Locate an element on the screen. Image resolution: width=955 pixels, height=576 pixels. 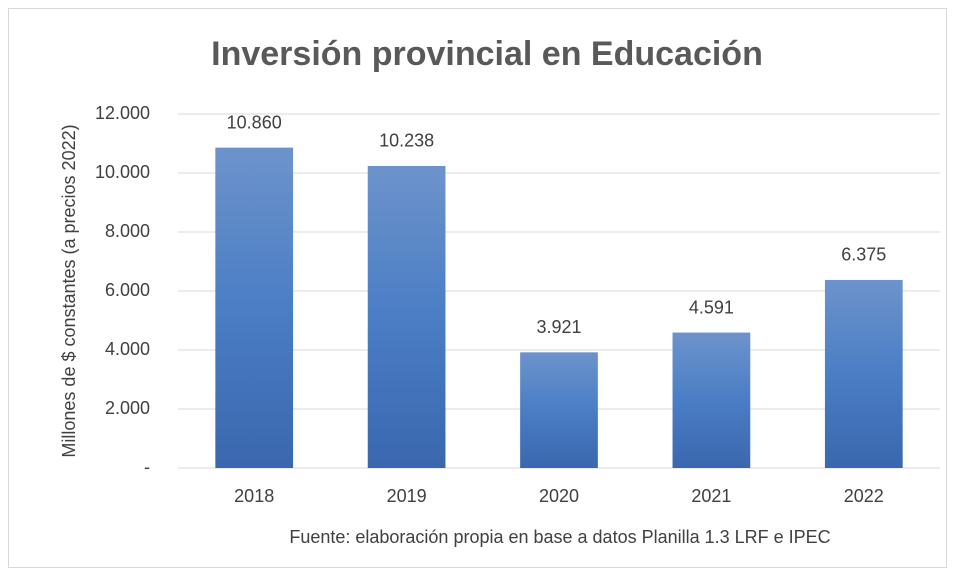
x-tick-label: 2020 is located at coordinates (559, 496).